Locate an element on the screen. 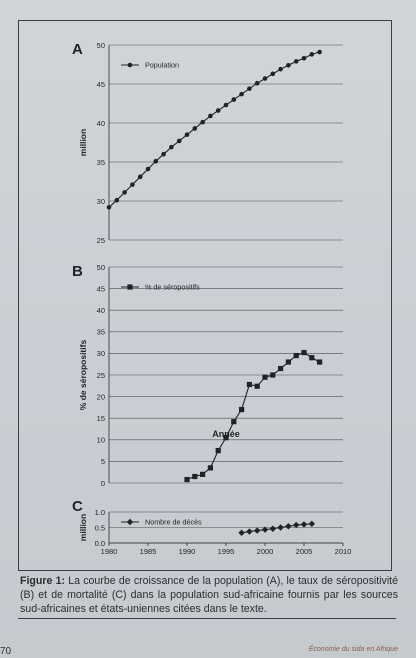 This screenshot has height=658, width=416. x-tick-label: 1980 is located at coordinates (109, 551).